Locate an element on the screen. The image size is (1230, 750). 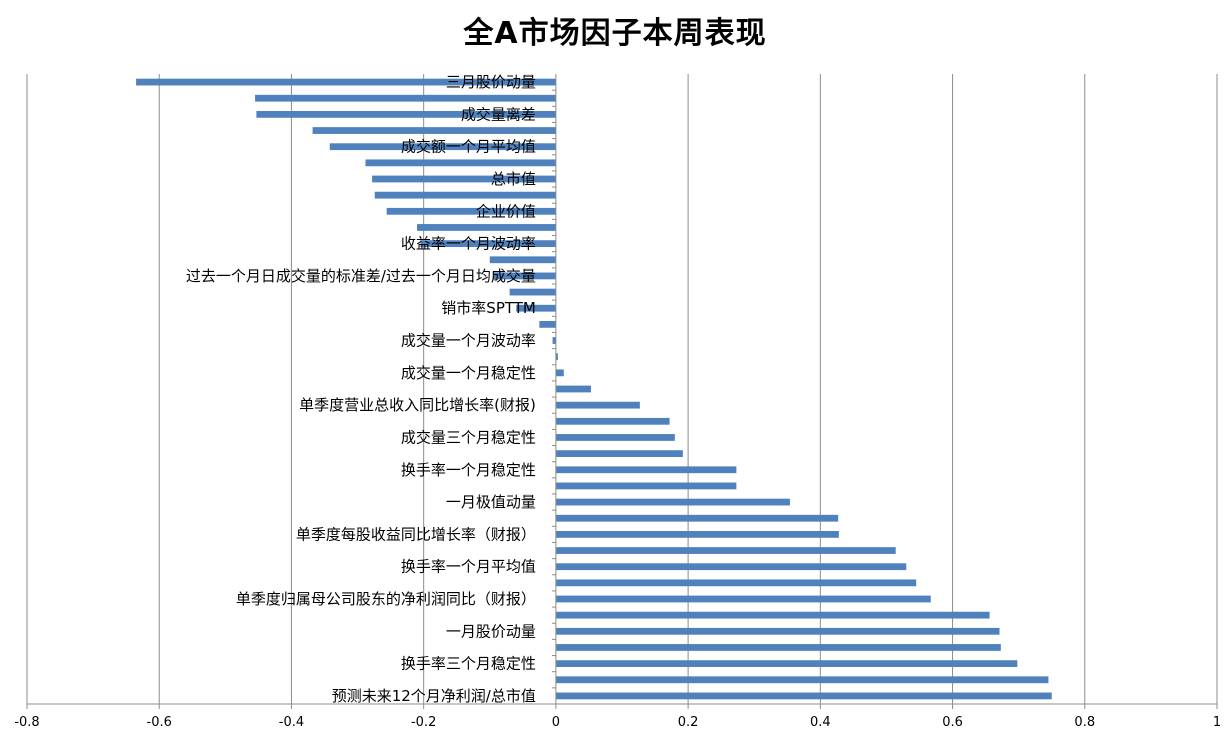
category-label: 收益率一个月波动率 is located at coordinates (468, 244).